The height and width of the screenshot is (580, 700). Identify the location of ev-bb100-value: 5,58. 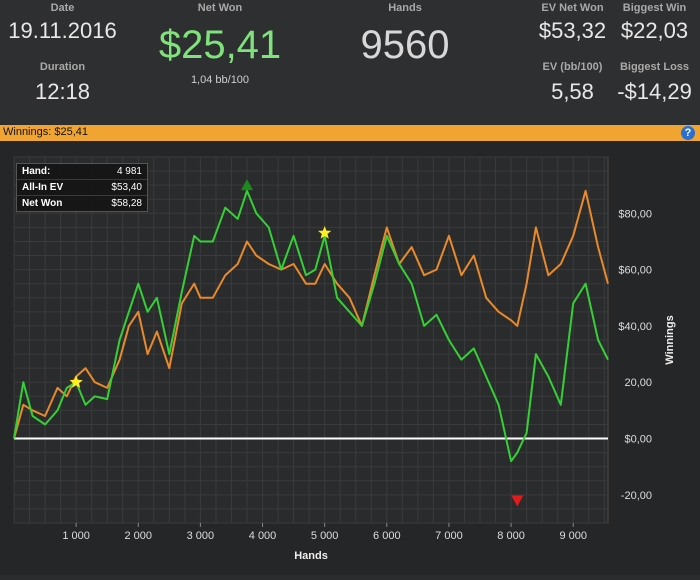
(572, 91).